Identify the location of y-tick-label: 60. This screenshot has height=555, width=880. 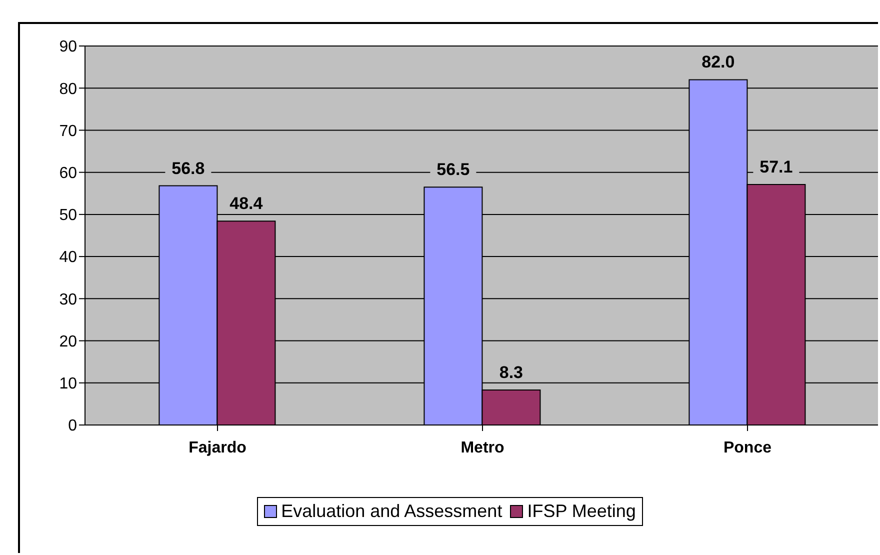
(68, 173).